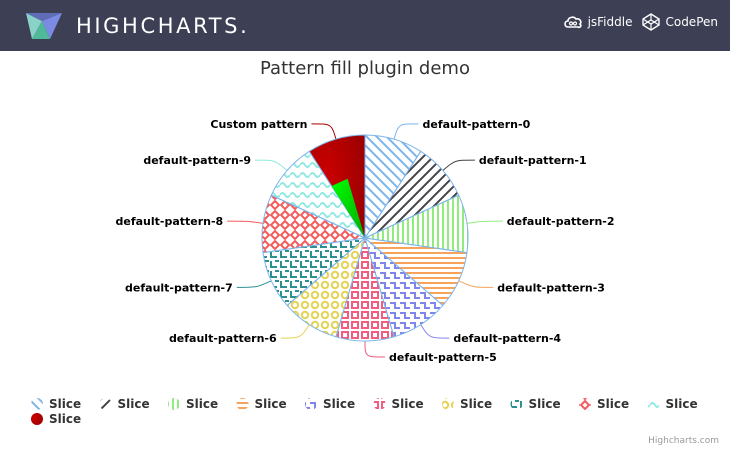 This screenshot has height=454, width=730. What do you see at coordinates (610, 22) in the screenshot?
I see `jsfiddle-label: jsFiddle` at bounding box center [610, 22].